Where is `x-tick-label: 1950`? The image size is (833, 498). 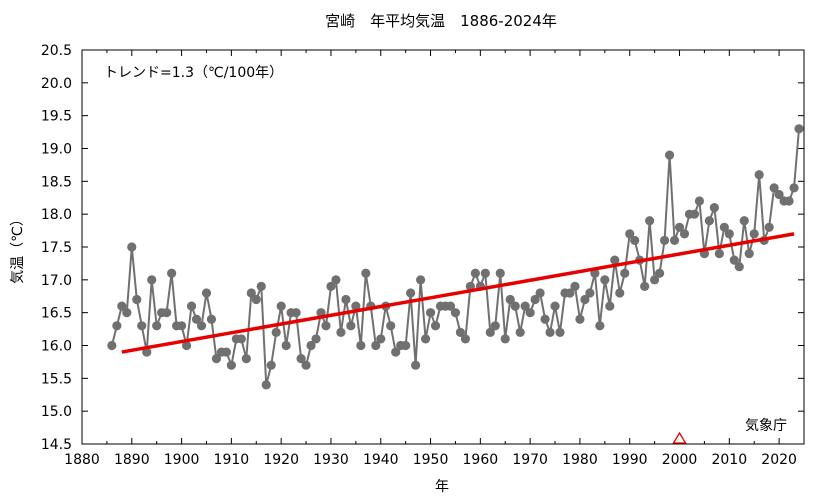 x-tick-label: 1950 is located at coordinates (431, 460).